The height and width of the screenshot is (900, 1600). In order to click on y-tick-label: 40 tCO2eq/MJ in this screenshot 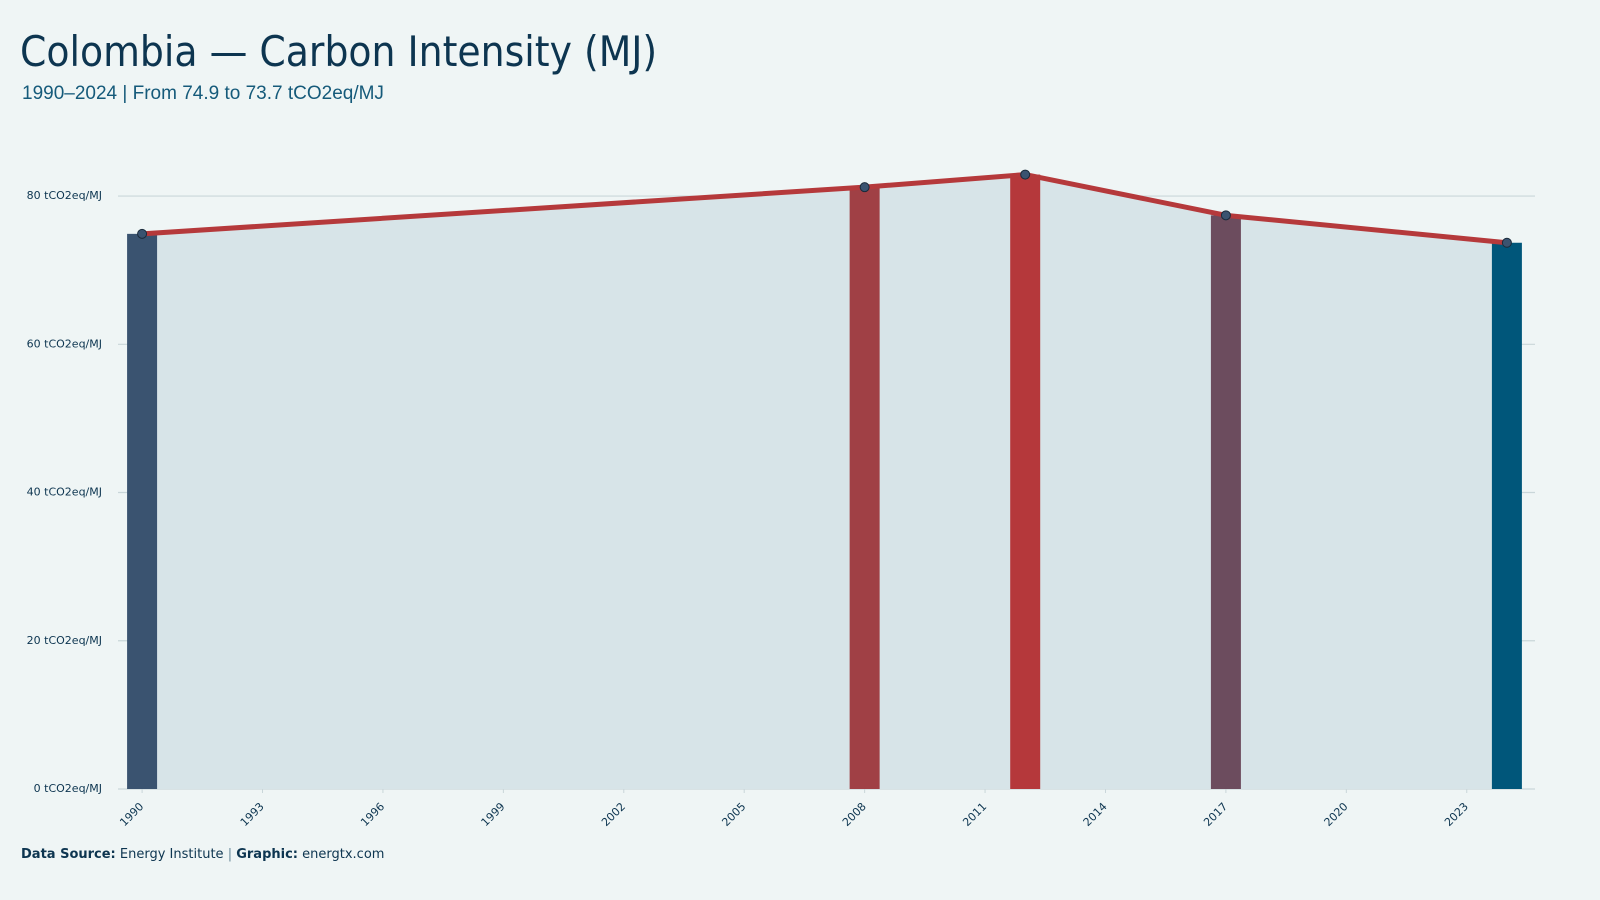, I will do `click(64, 492)`.